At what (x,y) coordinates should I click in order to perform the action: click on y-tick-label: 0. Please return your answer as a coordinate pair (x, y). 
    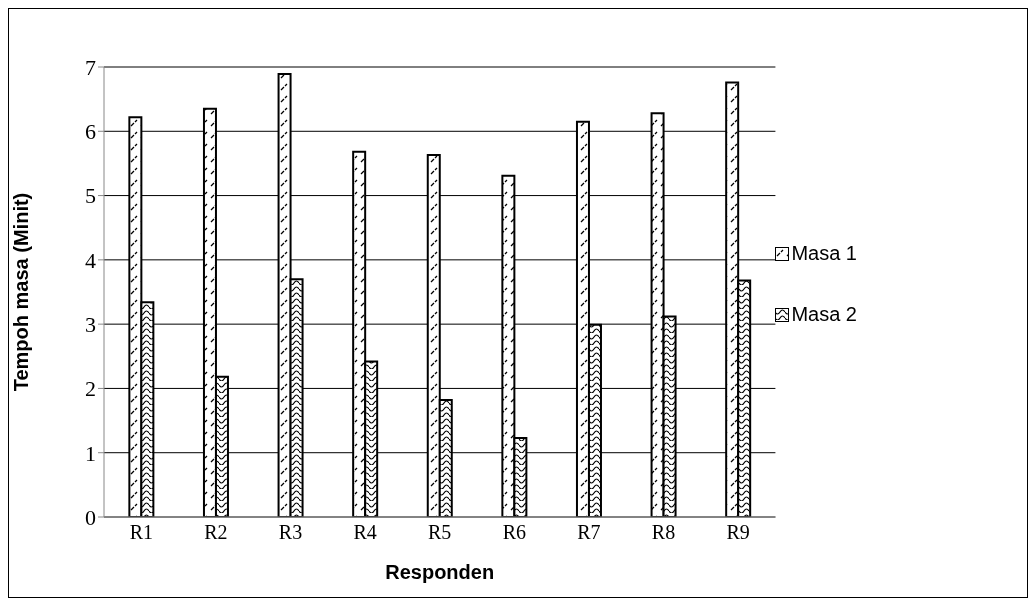
    Looking at the image, I should click on (90, 517).